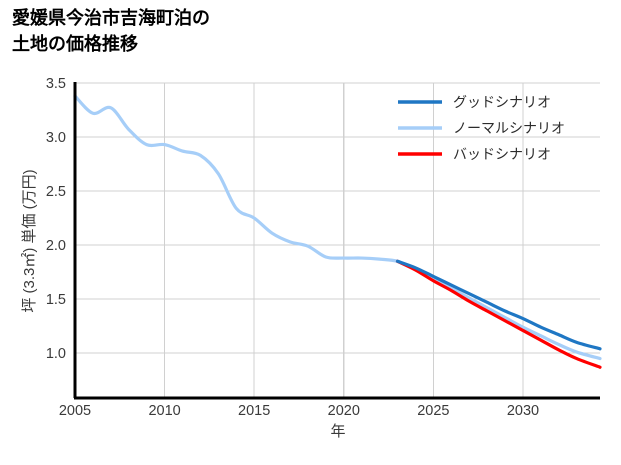  I want to click on legend-label: ノーマルシナリオ, so click(509, 128).